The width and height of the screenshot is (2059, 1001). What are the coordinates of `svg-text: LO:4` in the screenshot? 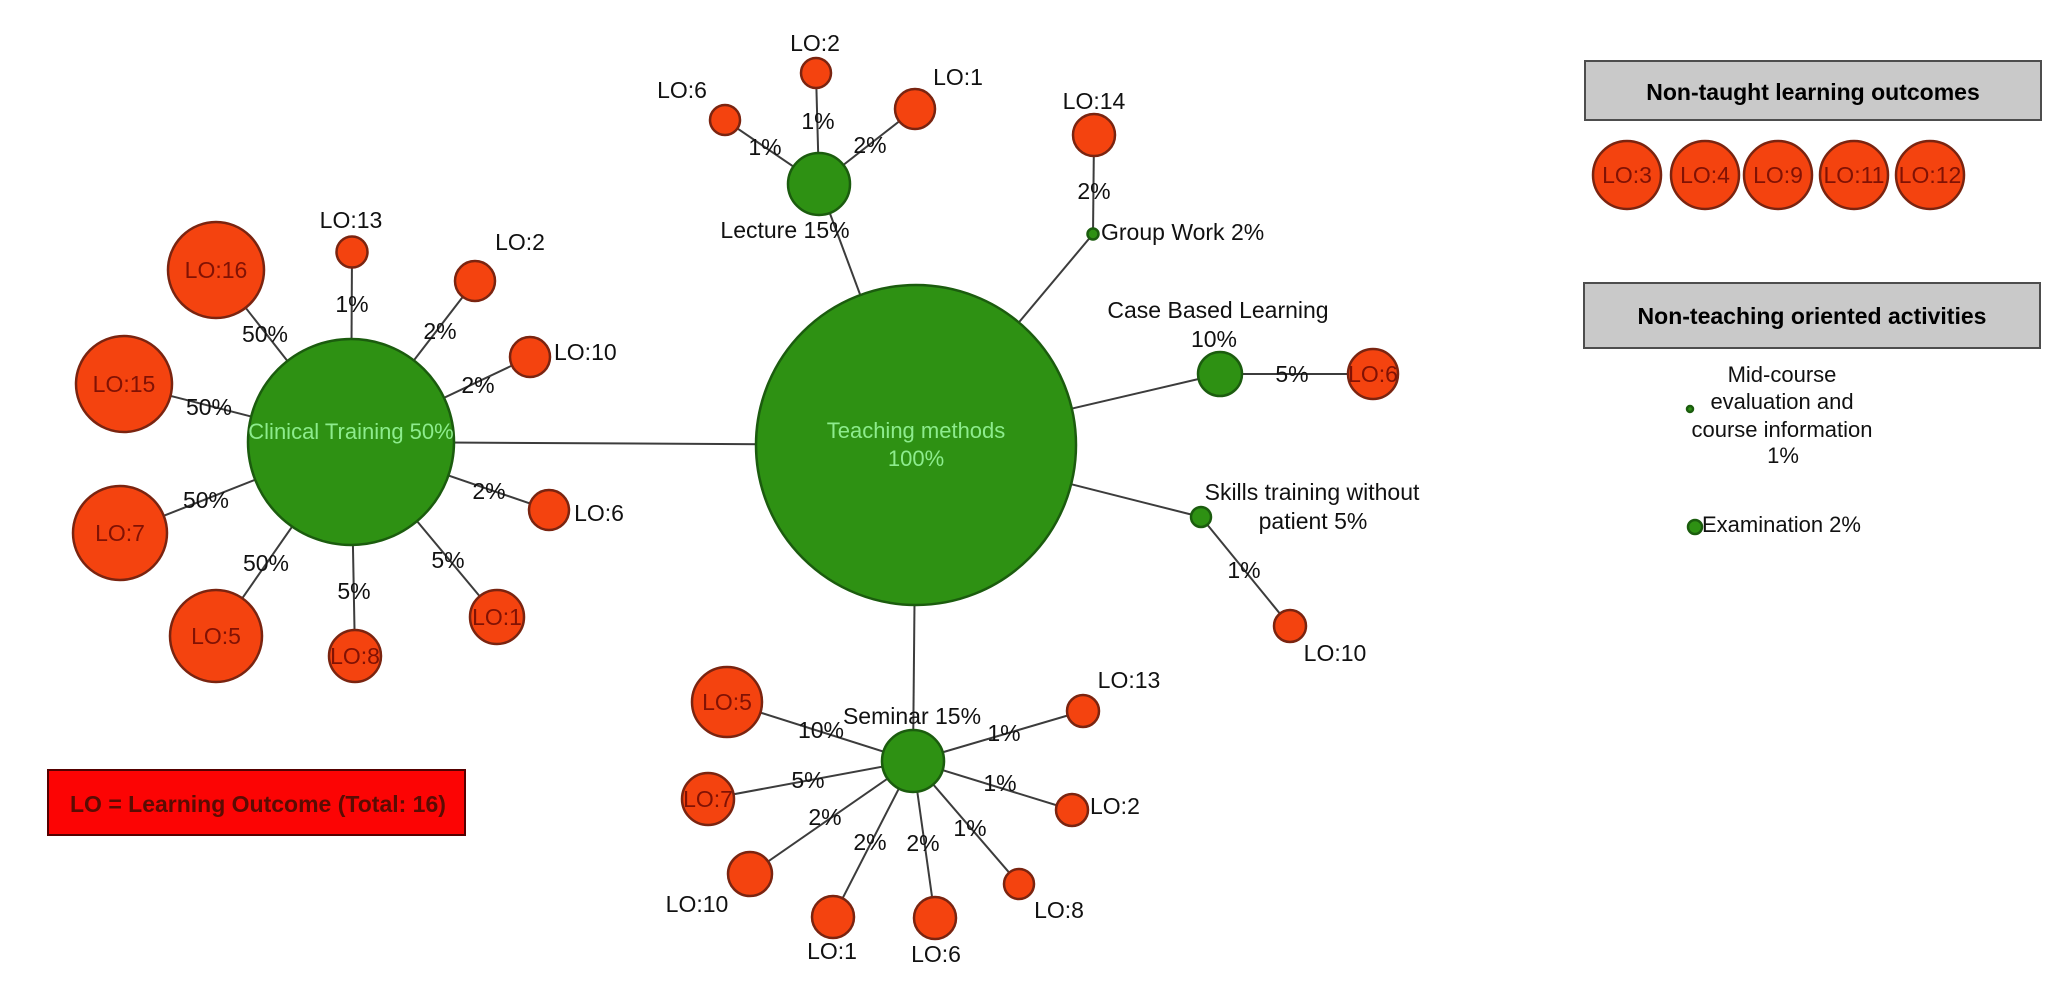 It's located at (1705, 175).